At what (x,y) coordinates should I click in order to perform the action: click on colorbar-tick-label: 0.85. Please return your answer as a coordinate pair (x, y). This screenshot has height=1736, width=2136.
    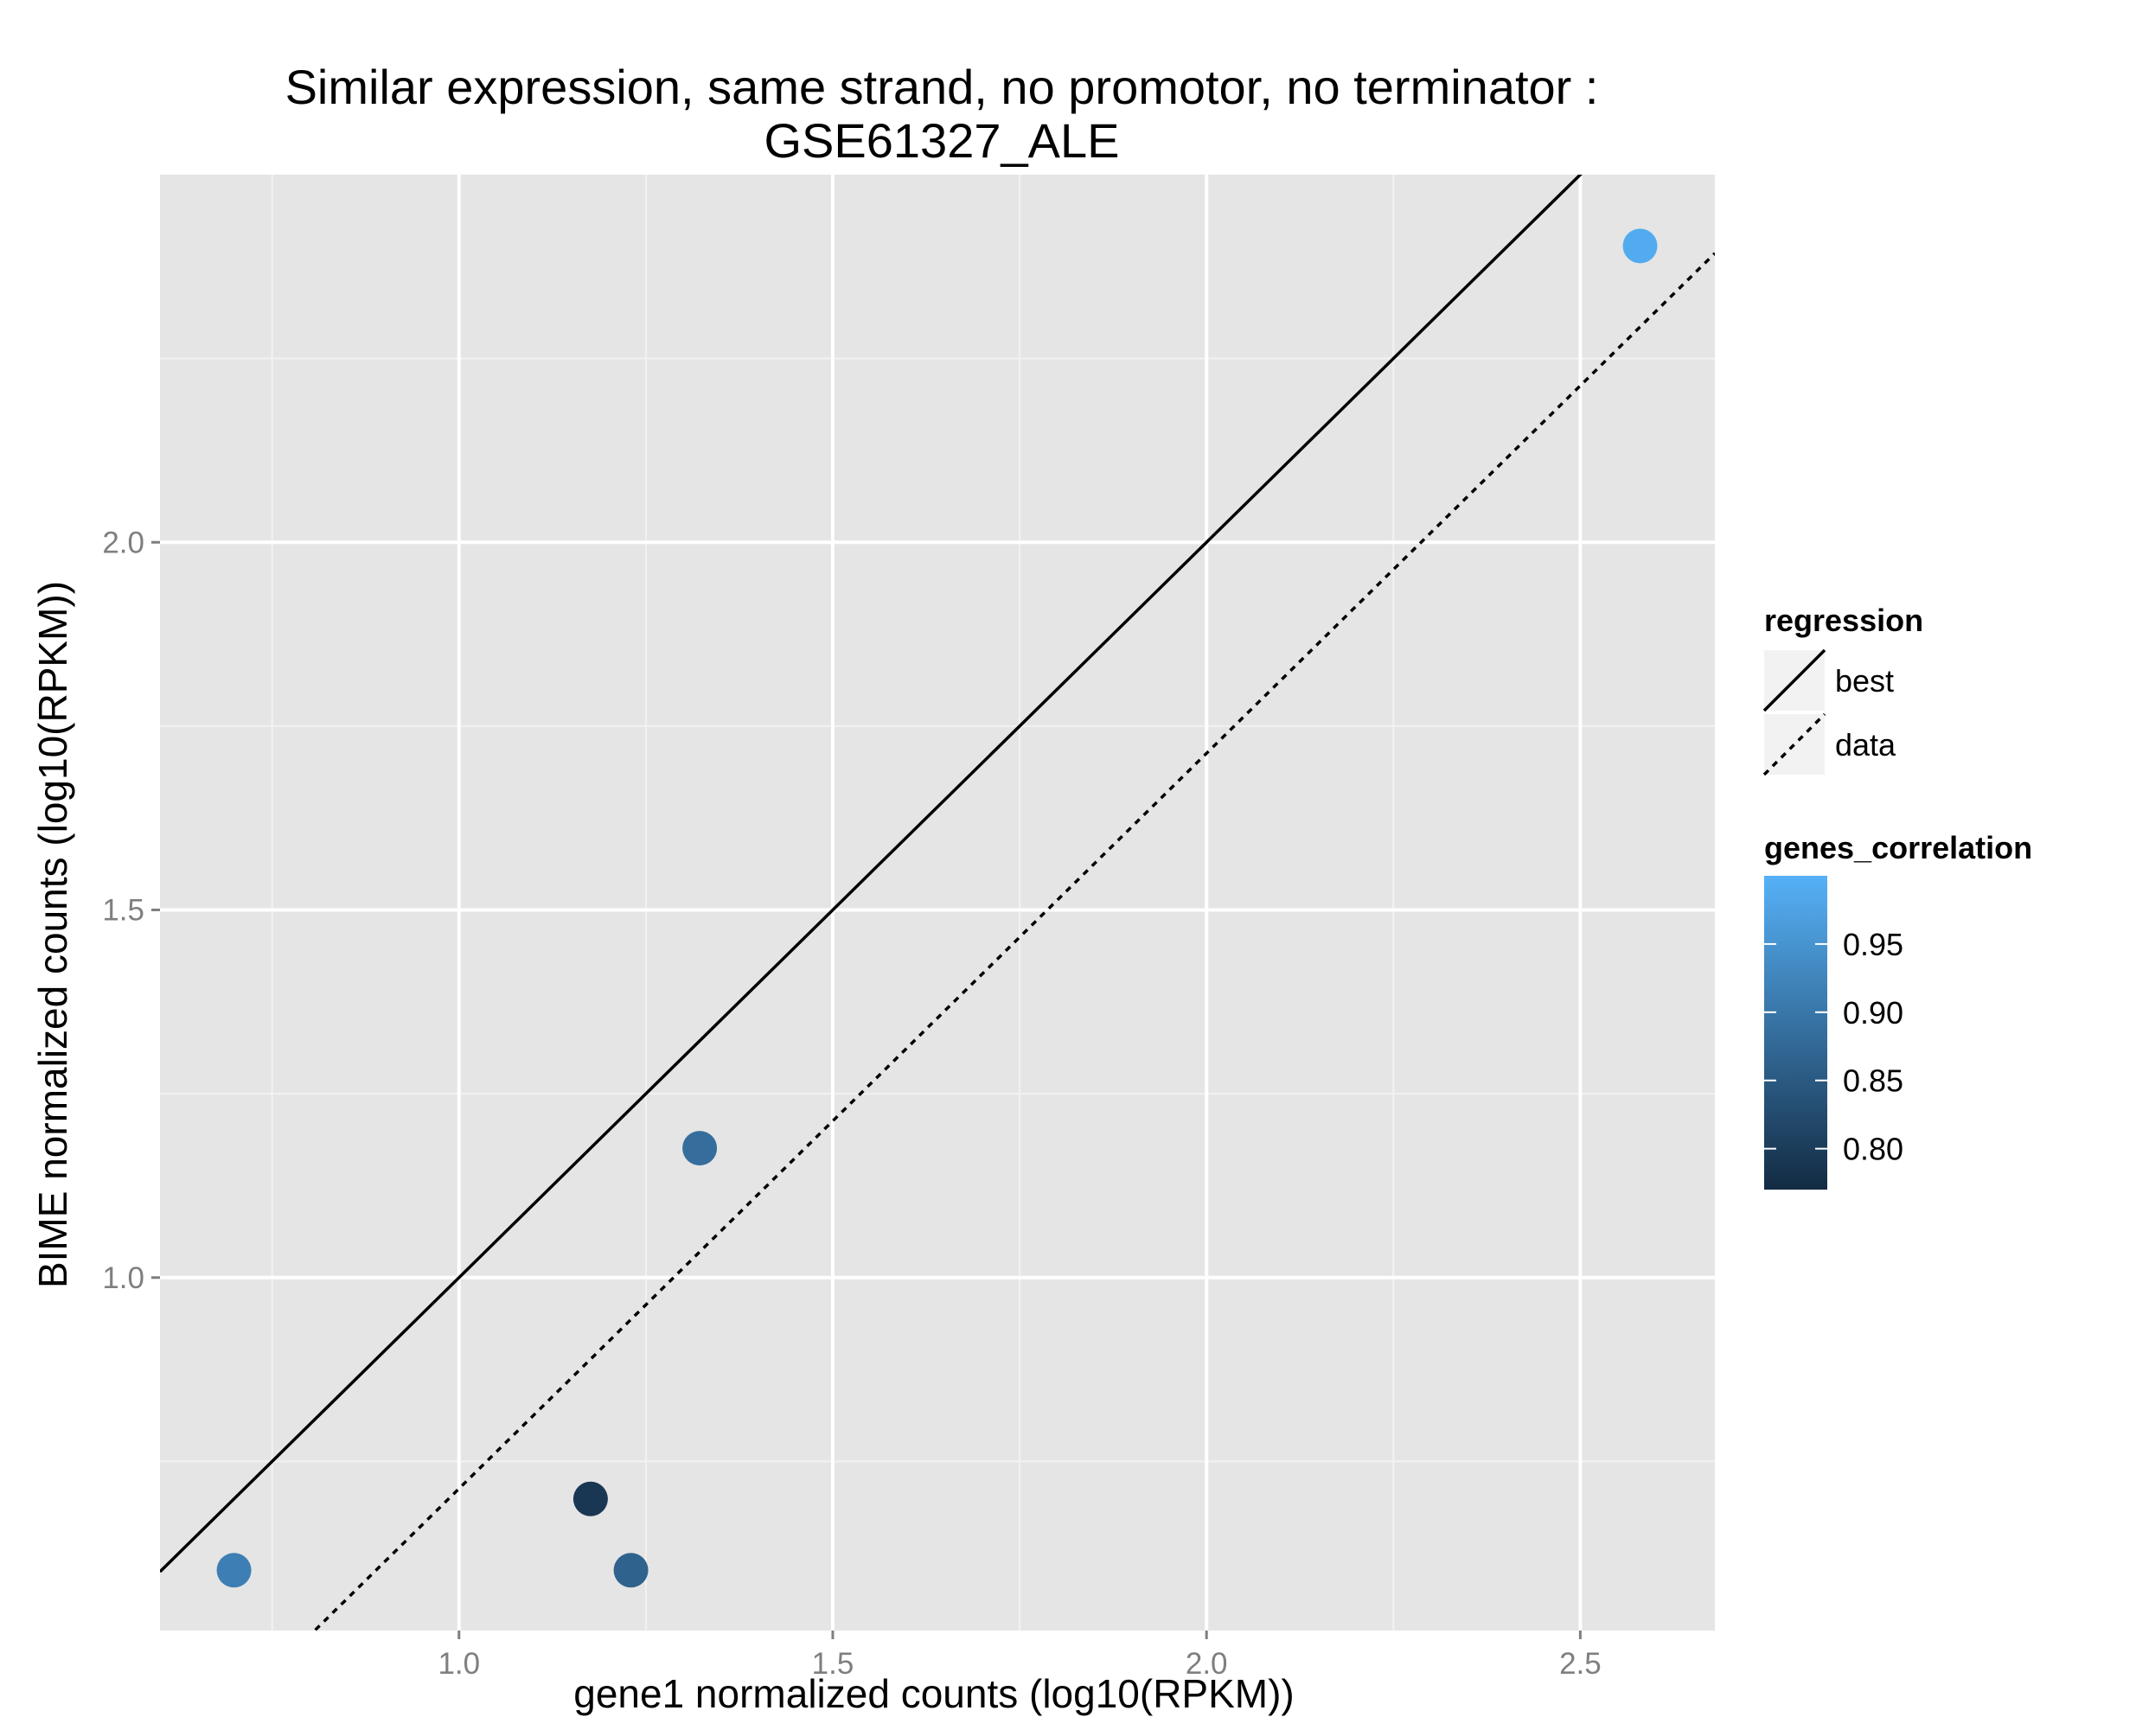
    Looking at the image, I should click on (1873, 1081).